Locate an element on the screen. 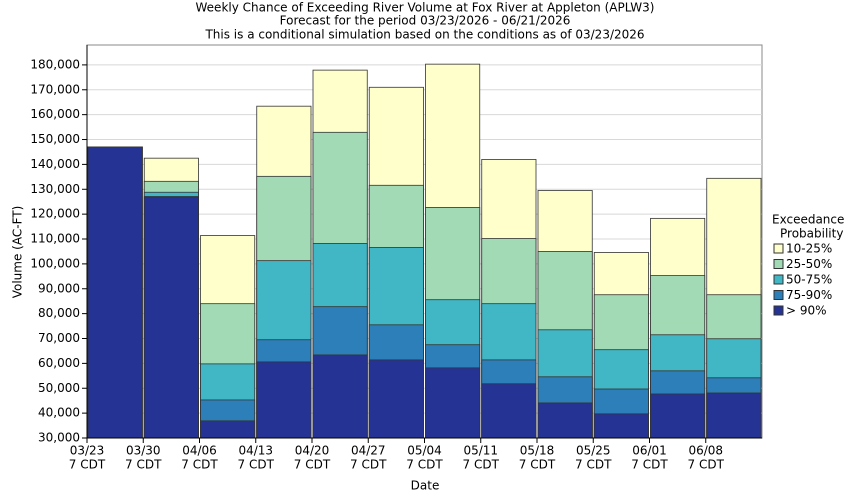 This screenshot has height=500, width=850. x-tick-label: 05/04 is located at coordinates (424, 451).